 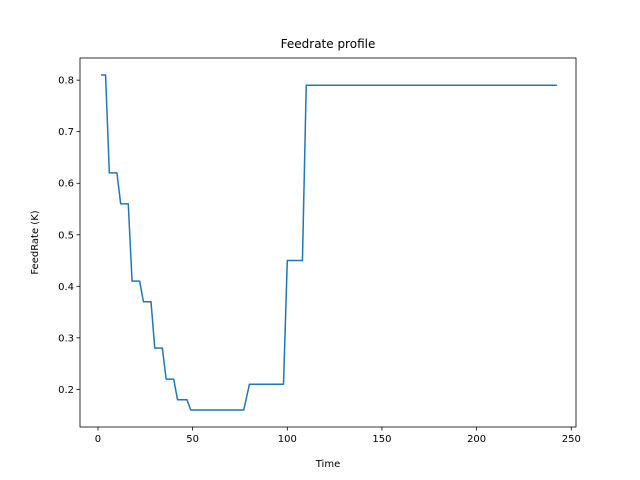 What do you see at coordinates (338, 436) in the screenshot?
I see `x-axis-ticks: 0 50 100 150 200 250` at bounding box center [338, 436].